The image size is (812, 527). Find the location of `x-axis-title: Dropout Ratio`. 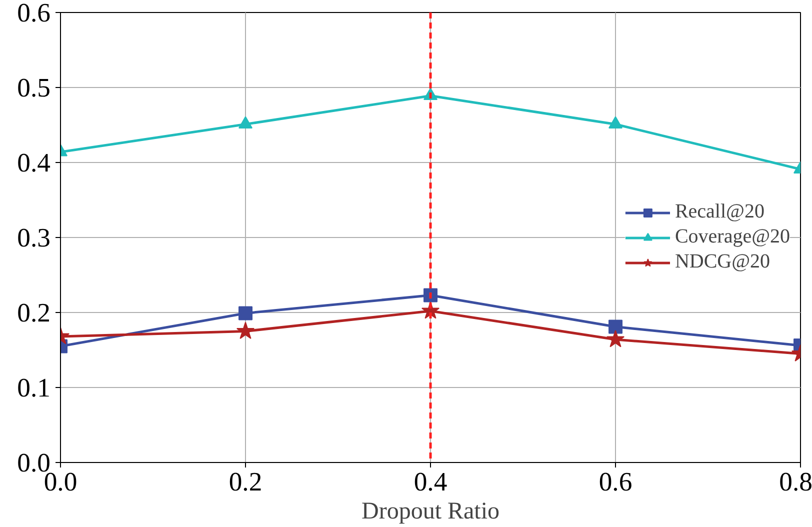

x-axis-title: Dropout Ratio is located at coordinates (431, 511).